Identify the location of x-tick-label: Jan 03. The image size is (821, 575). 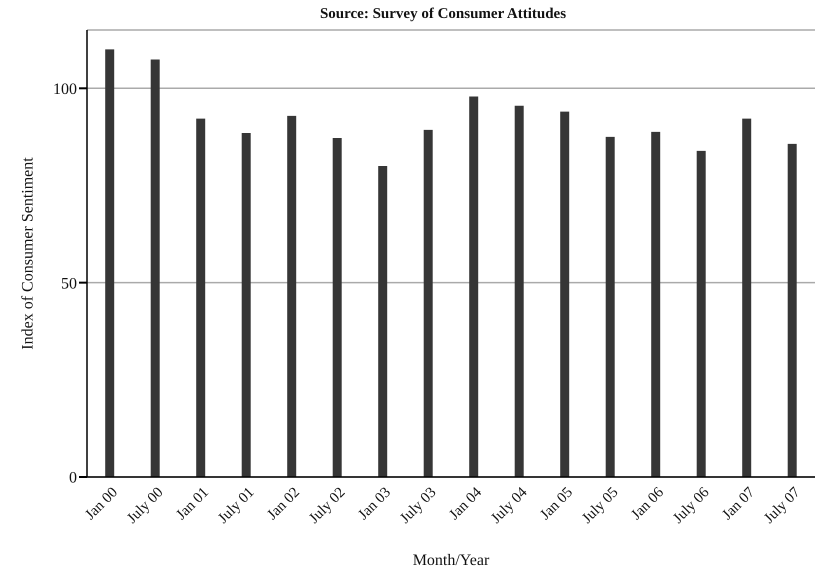
(374, 504).